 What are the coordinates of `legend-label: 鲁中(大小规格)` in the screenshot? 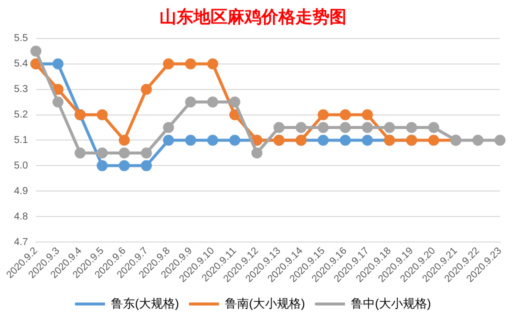 It's located at (390, 303).